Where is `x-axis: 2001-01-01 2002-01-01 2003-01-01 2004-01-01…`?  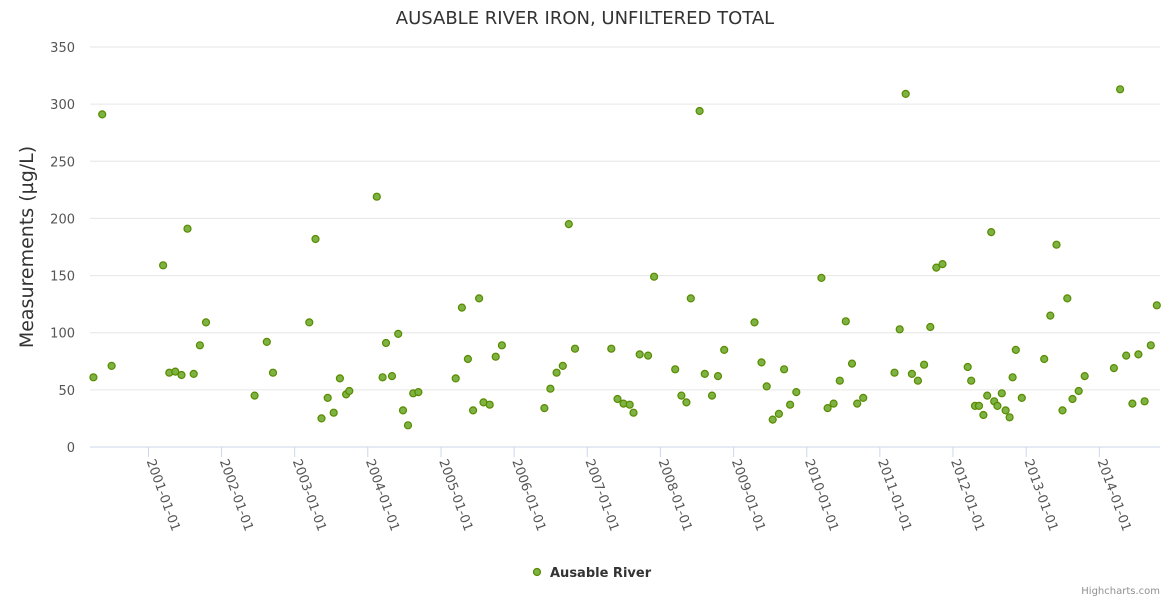 x-axis: 2001-01-01 2002-01-01 2003-01-01 2004-01-01… is located at coordinates (625, 489).